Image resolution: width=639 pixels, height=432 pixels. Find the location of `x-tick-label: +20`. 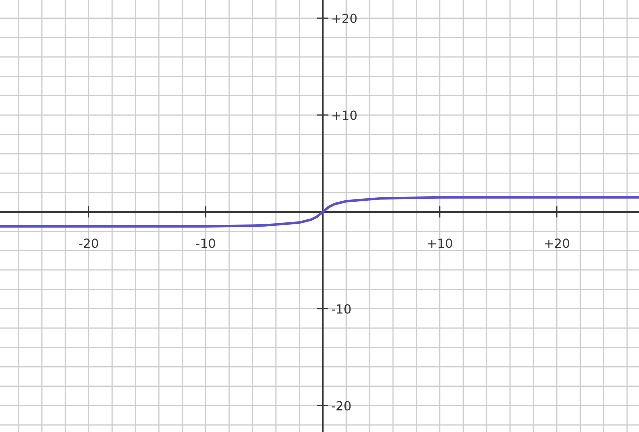

x-tick-label: +20 is located at coordinates (557, 243).